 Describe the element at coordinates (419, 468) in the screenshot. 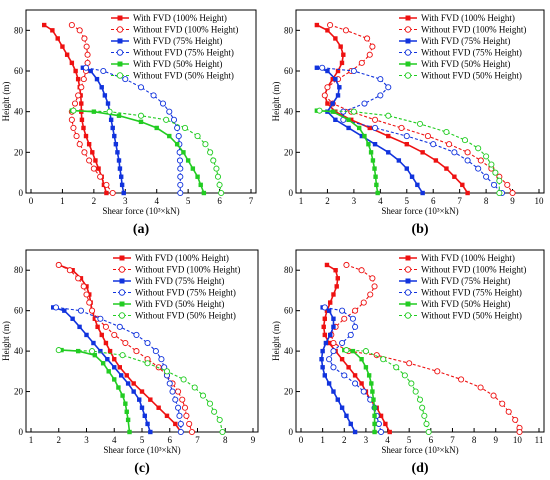

I see `panel-label: (d)` at that location.